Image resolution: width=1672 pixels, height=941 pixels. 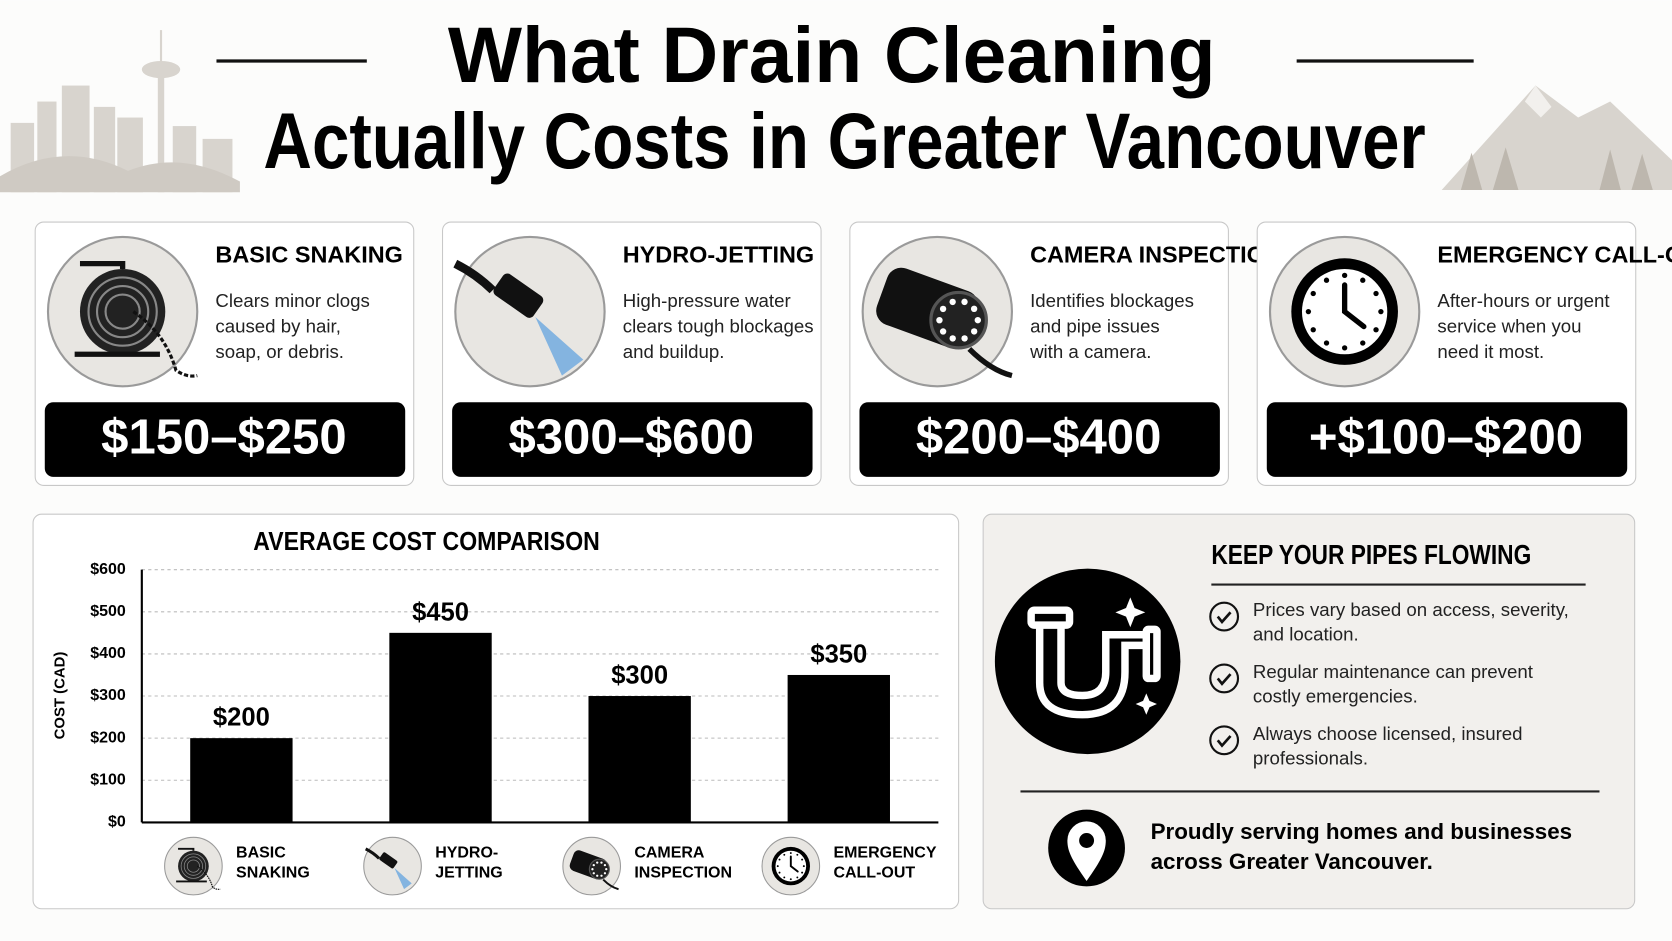 I want to click on footer-text: across Greater Vancouver., so click(x=1292, y=861).